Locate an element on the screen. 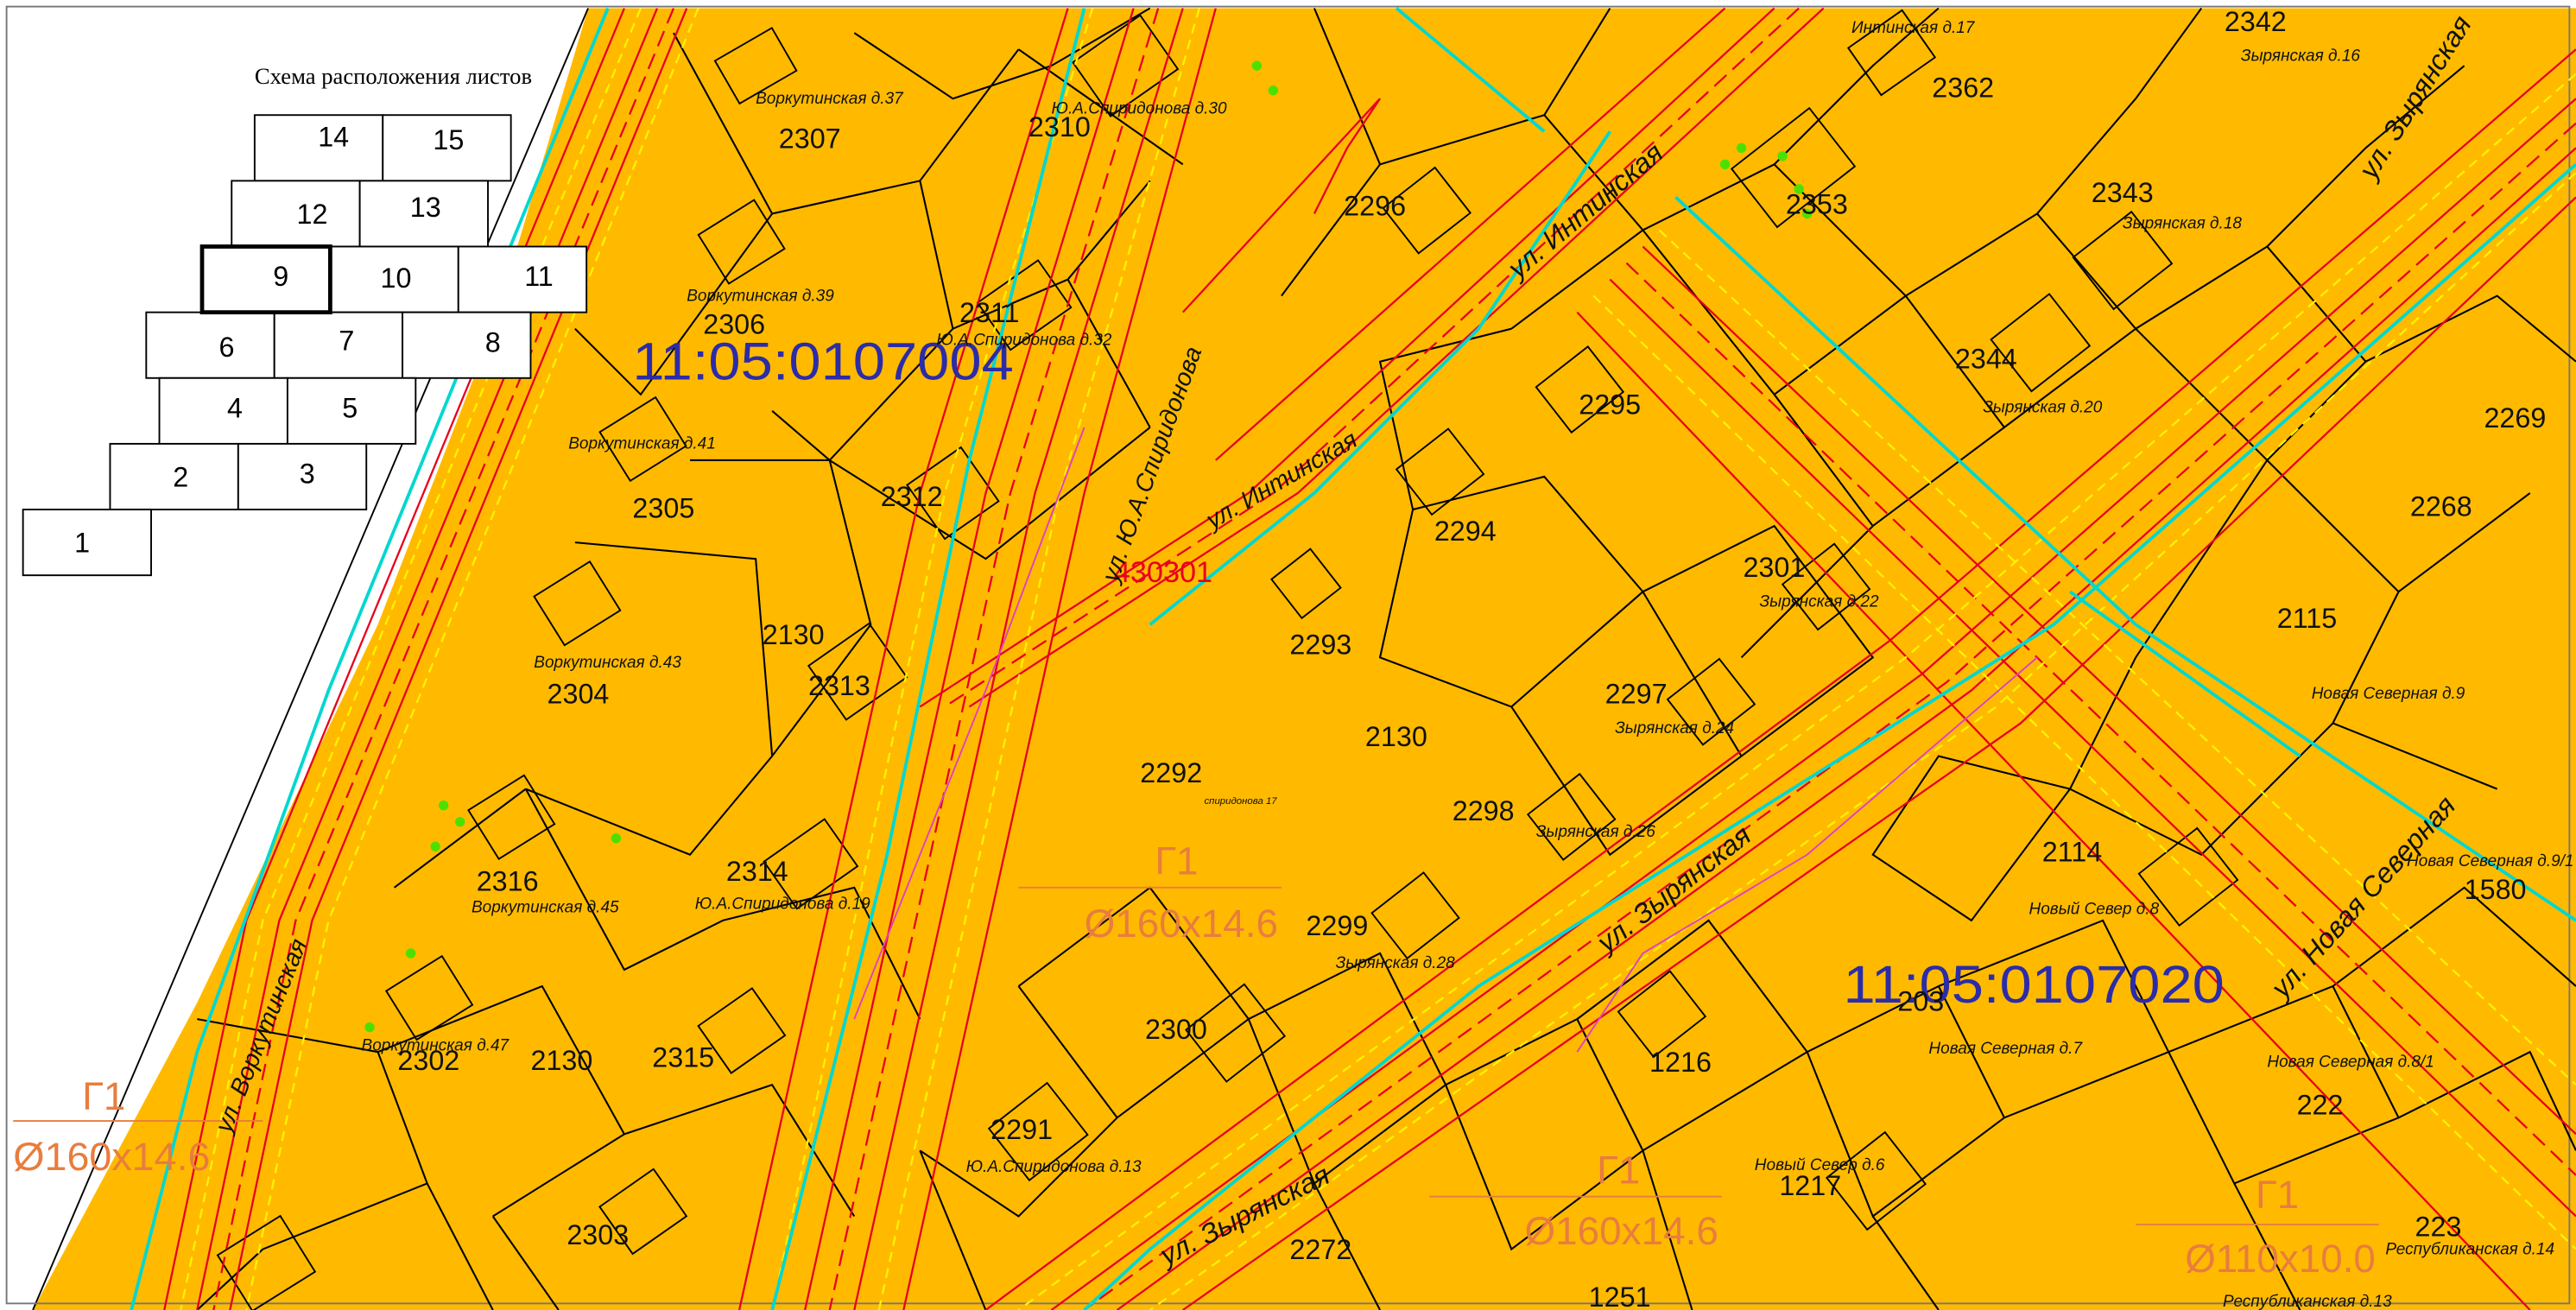  cadastral-block-number: 11:05:0107020 is located at coordinates (2034, 985).